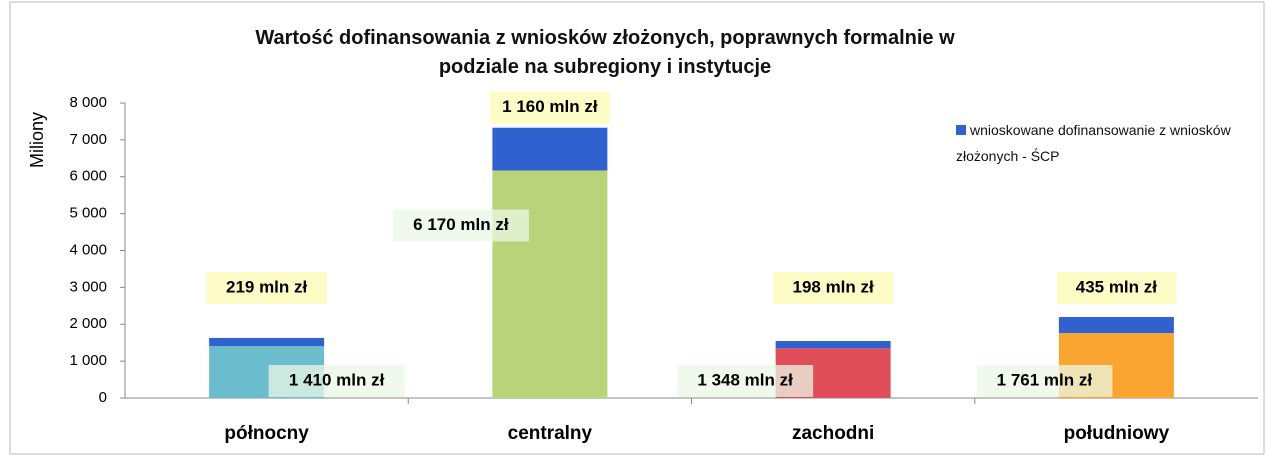  I want to click on data-label: 1 348 mln zł, so click(745, 379).